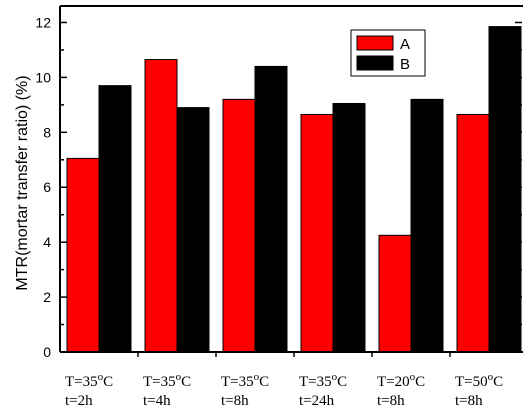 The image size is (523, 412). I want to click on y-tick-label: 6, so click(47, 187).